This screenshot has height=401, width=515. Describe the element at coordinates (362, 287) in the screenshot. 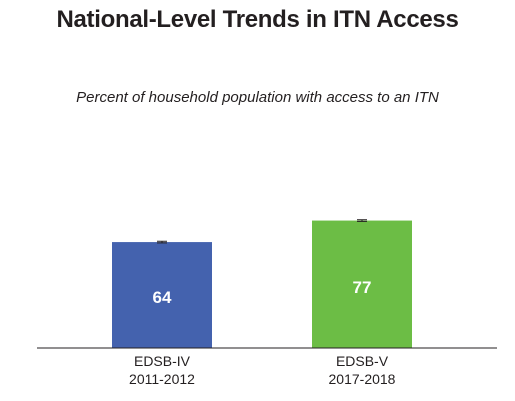

I see `data-label-2: 77` at that location.